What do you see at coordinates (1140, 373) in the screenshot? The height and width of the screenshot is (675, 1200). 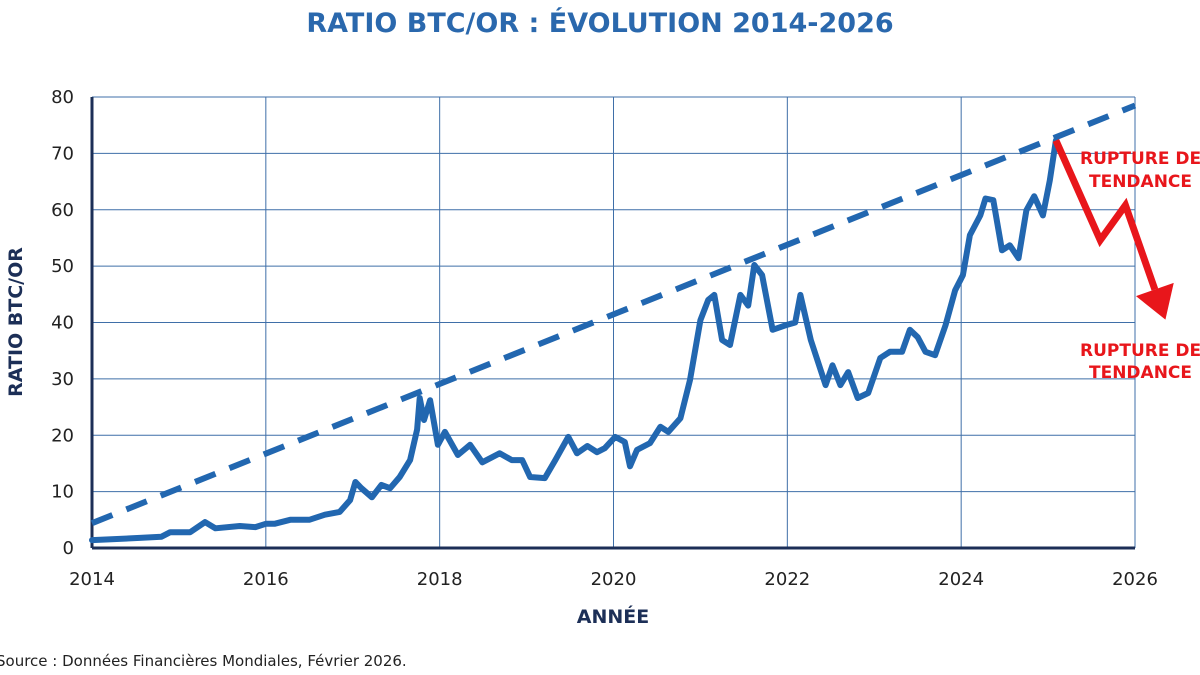 I see `annotation-label-2-line-2: TENDANCE` at bounding box center [1140, 373].